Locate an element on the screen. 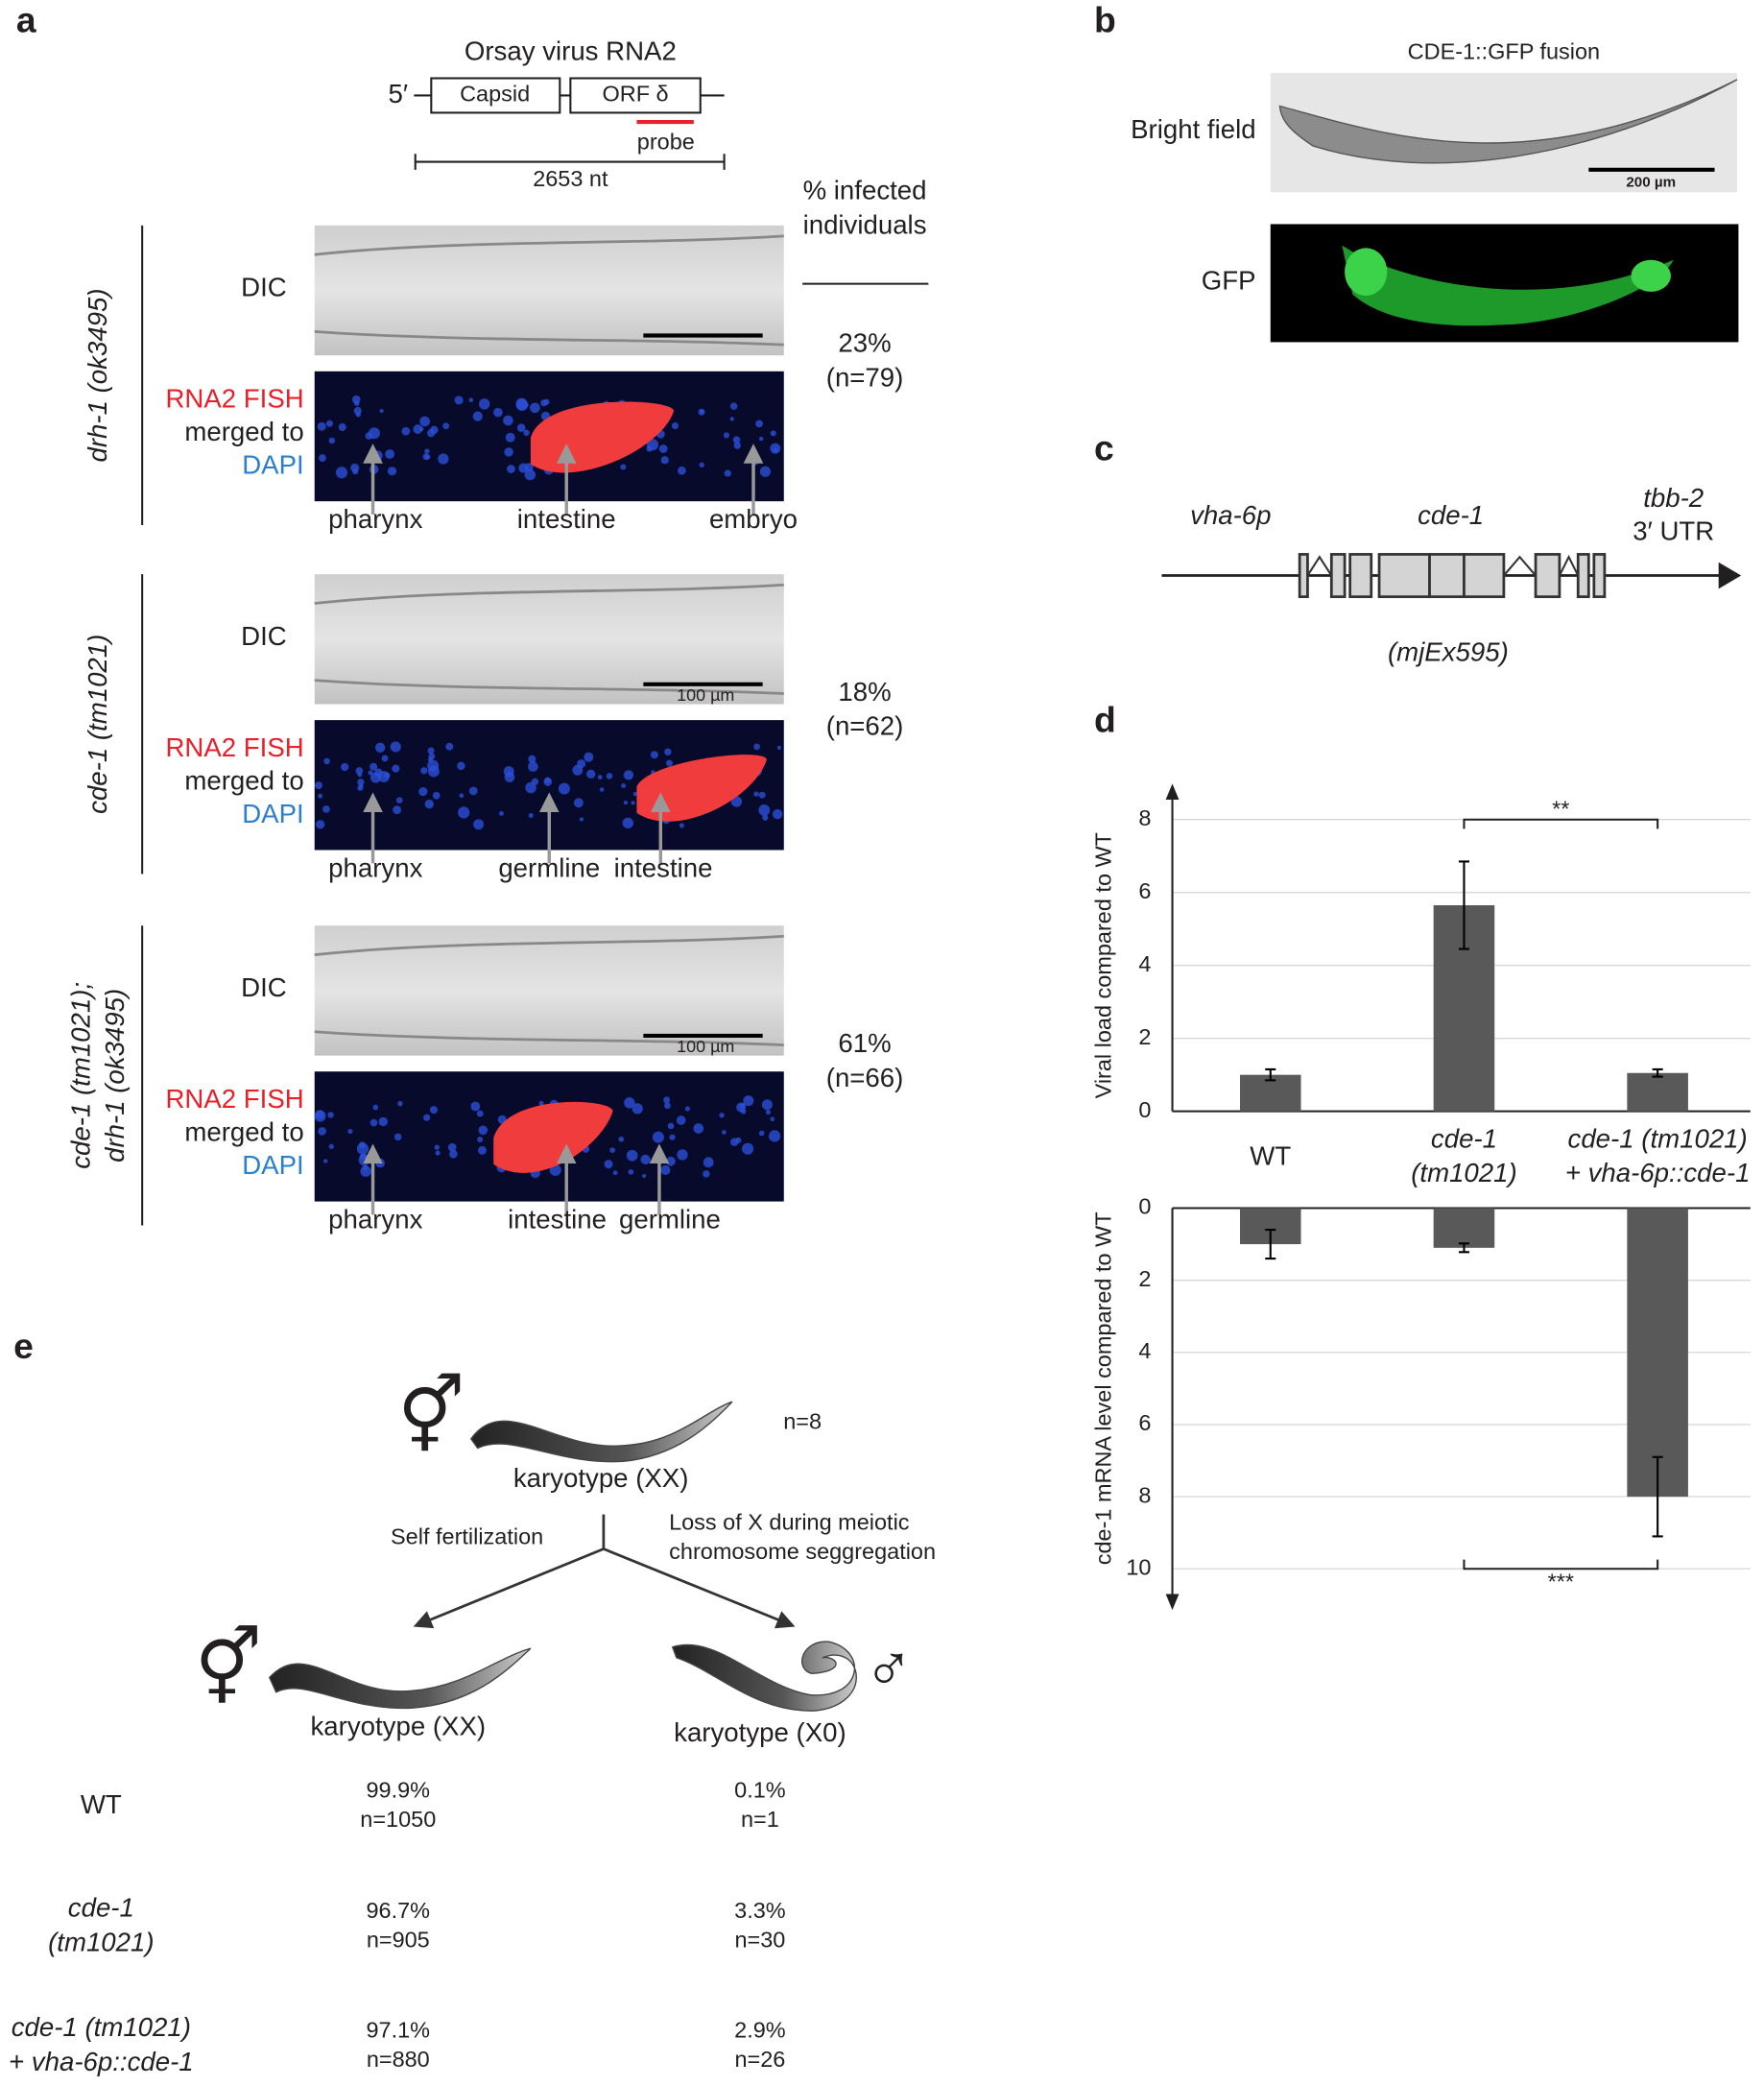  panel-label: a is located at coordinates (26, 19).